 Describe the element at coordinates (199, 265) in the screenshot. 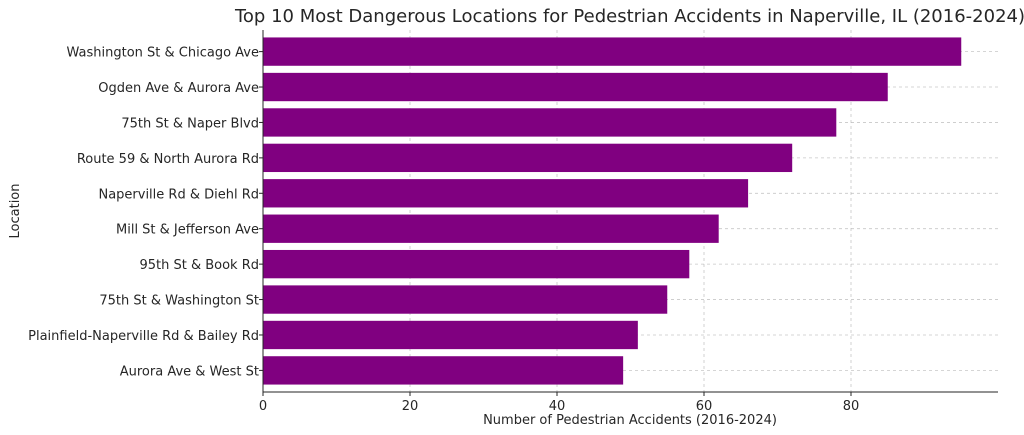

I see `y-tick-label: 95th St & Book Rd` at that location.